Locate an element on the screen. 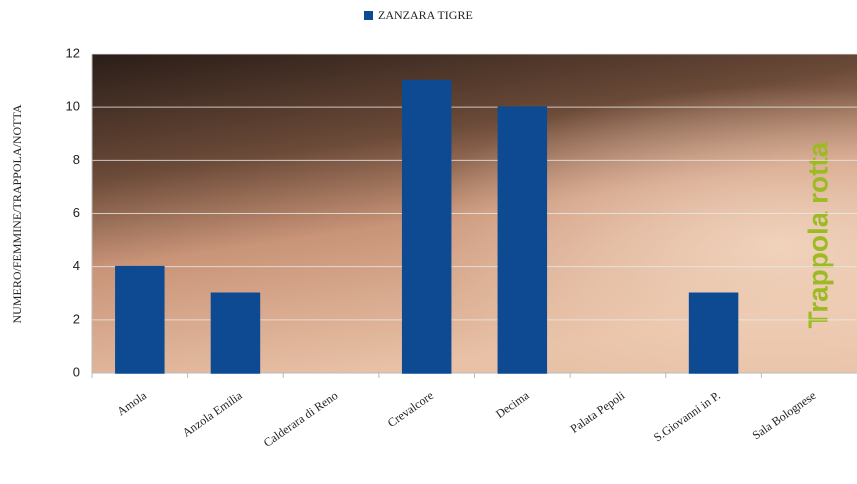 This screenshot has height=484, width=857. x-tick-label: Crevalcore is located at coordinates (410, 409).